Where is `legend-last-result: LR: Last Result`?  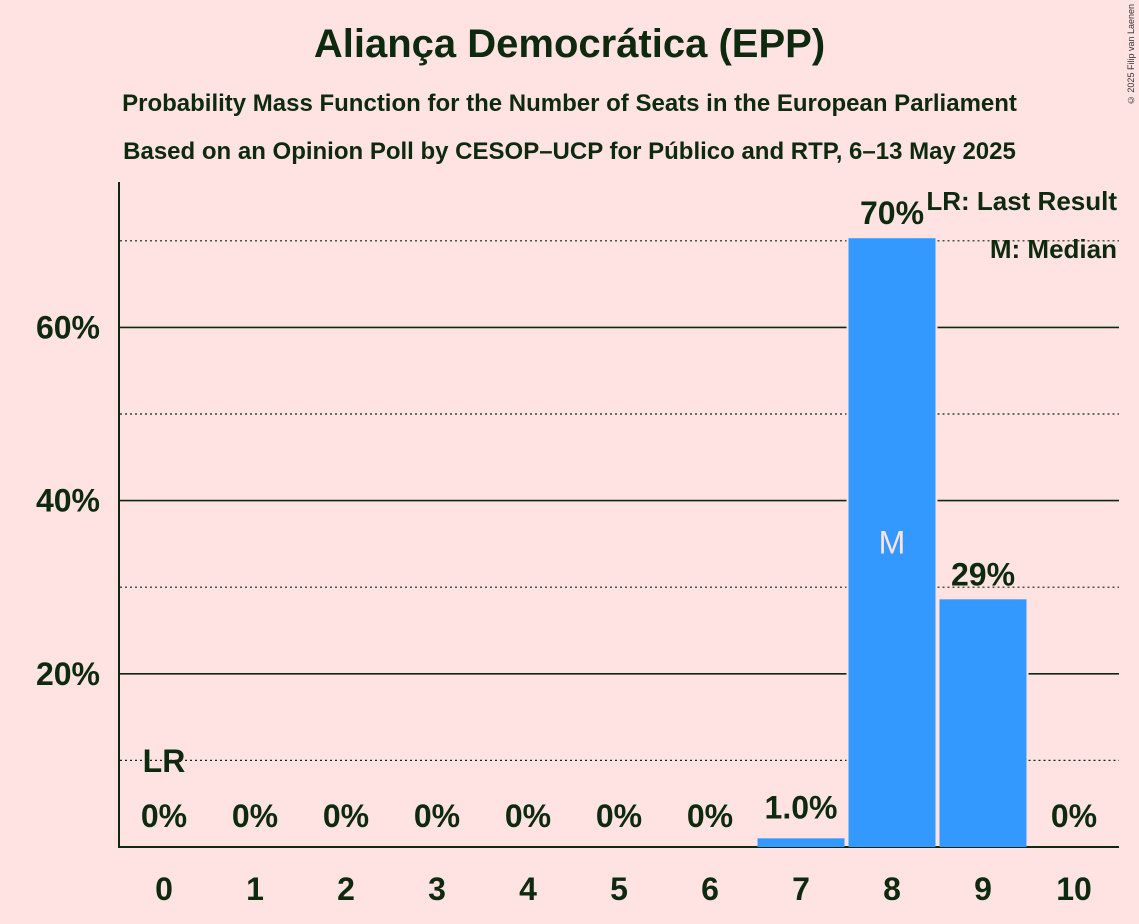 legend-last-result: LR: Last Result is located at coordinates (1021, 201).